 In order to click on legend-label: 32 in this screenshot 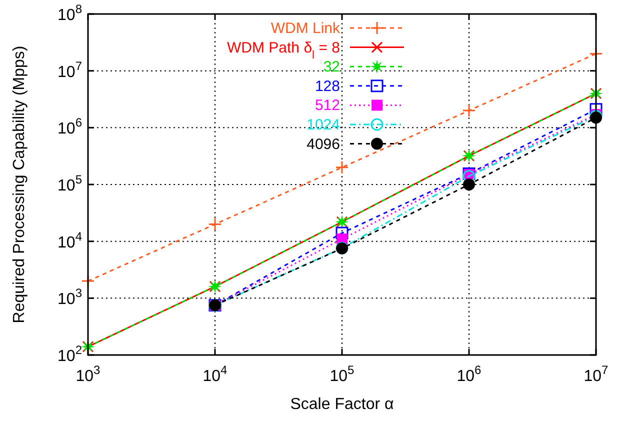, I will do `click(331, 67)`.